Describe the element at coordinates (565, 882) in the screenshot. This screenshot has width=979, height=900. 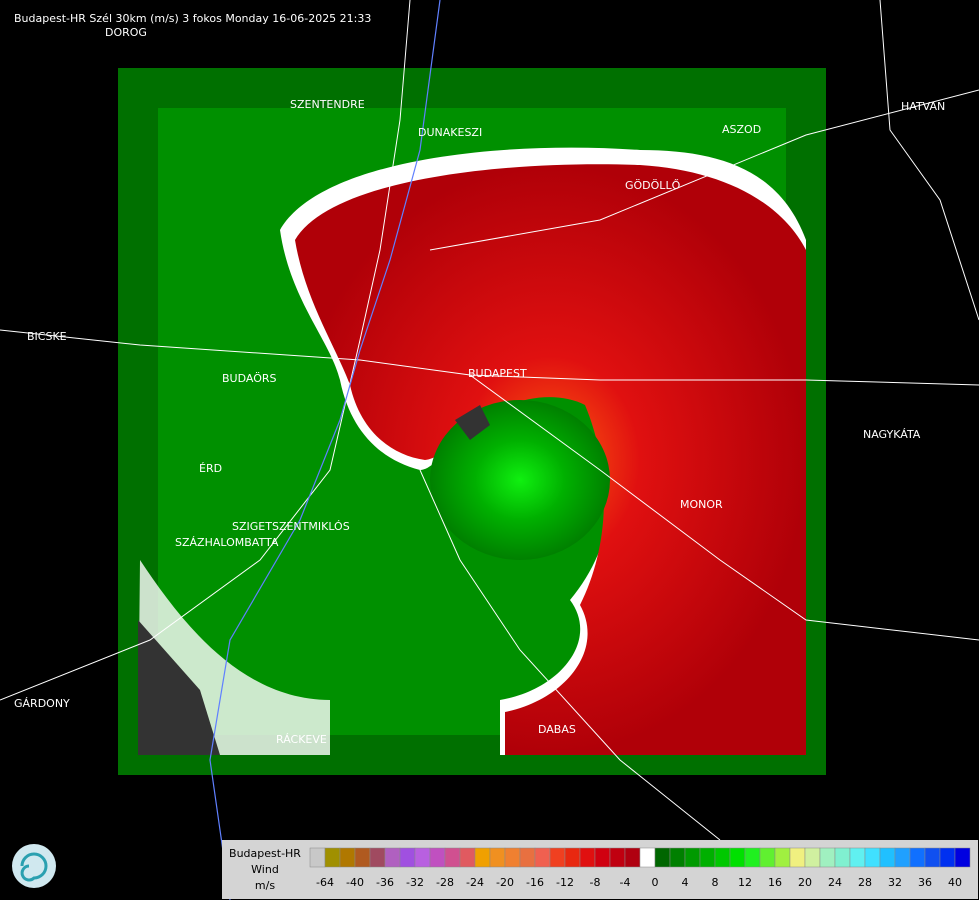
I see `legend-tick: -12` at that location.